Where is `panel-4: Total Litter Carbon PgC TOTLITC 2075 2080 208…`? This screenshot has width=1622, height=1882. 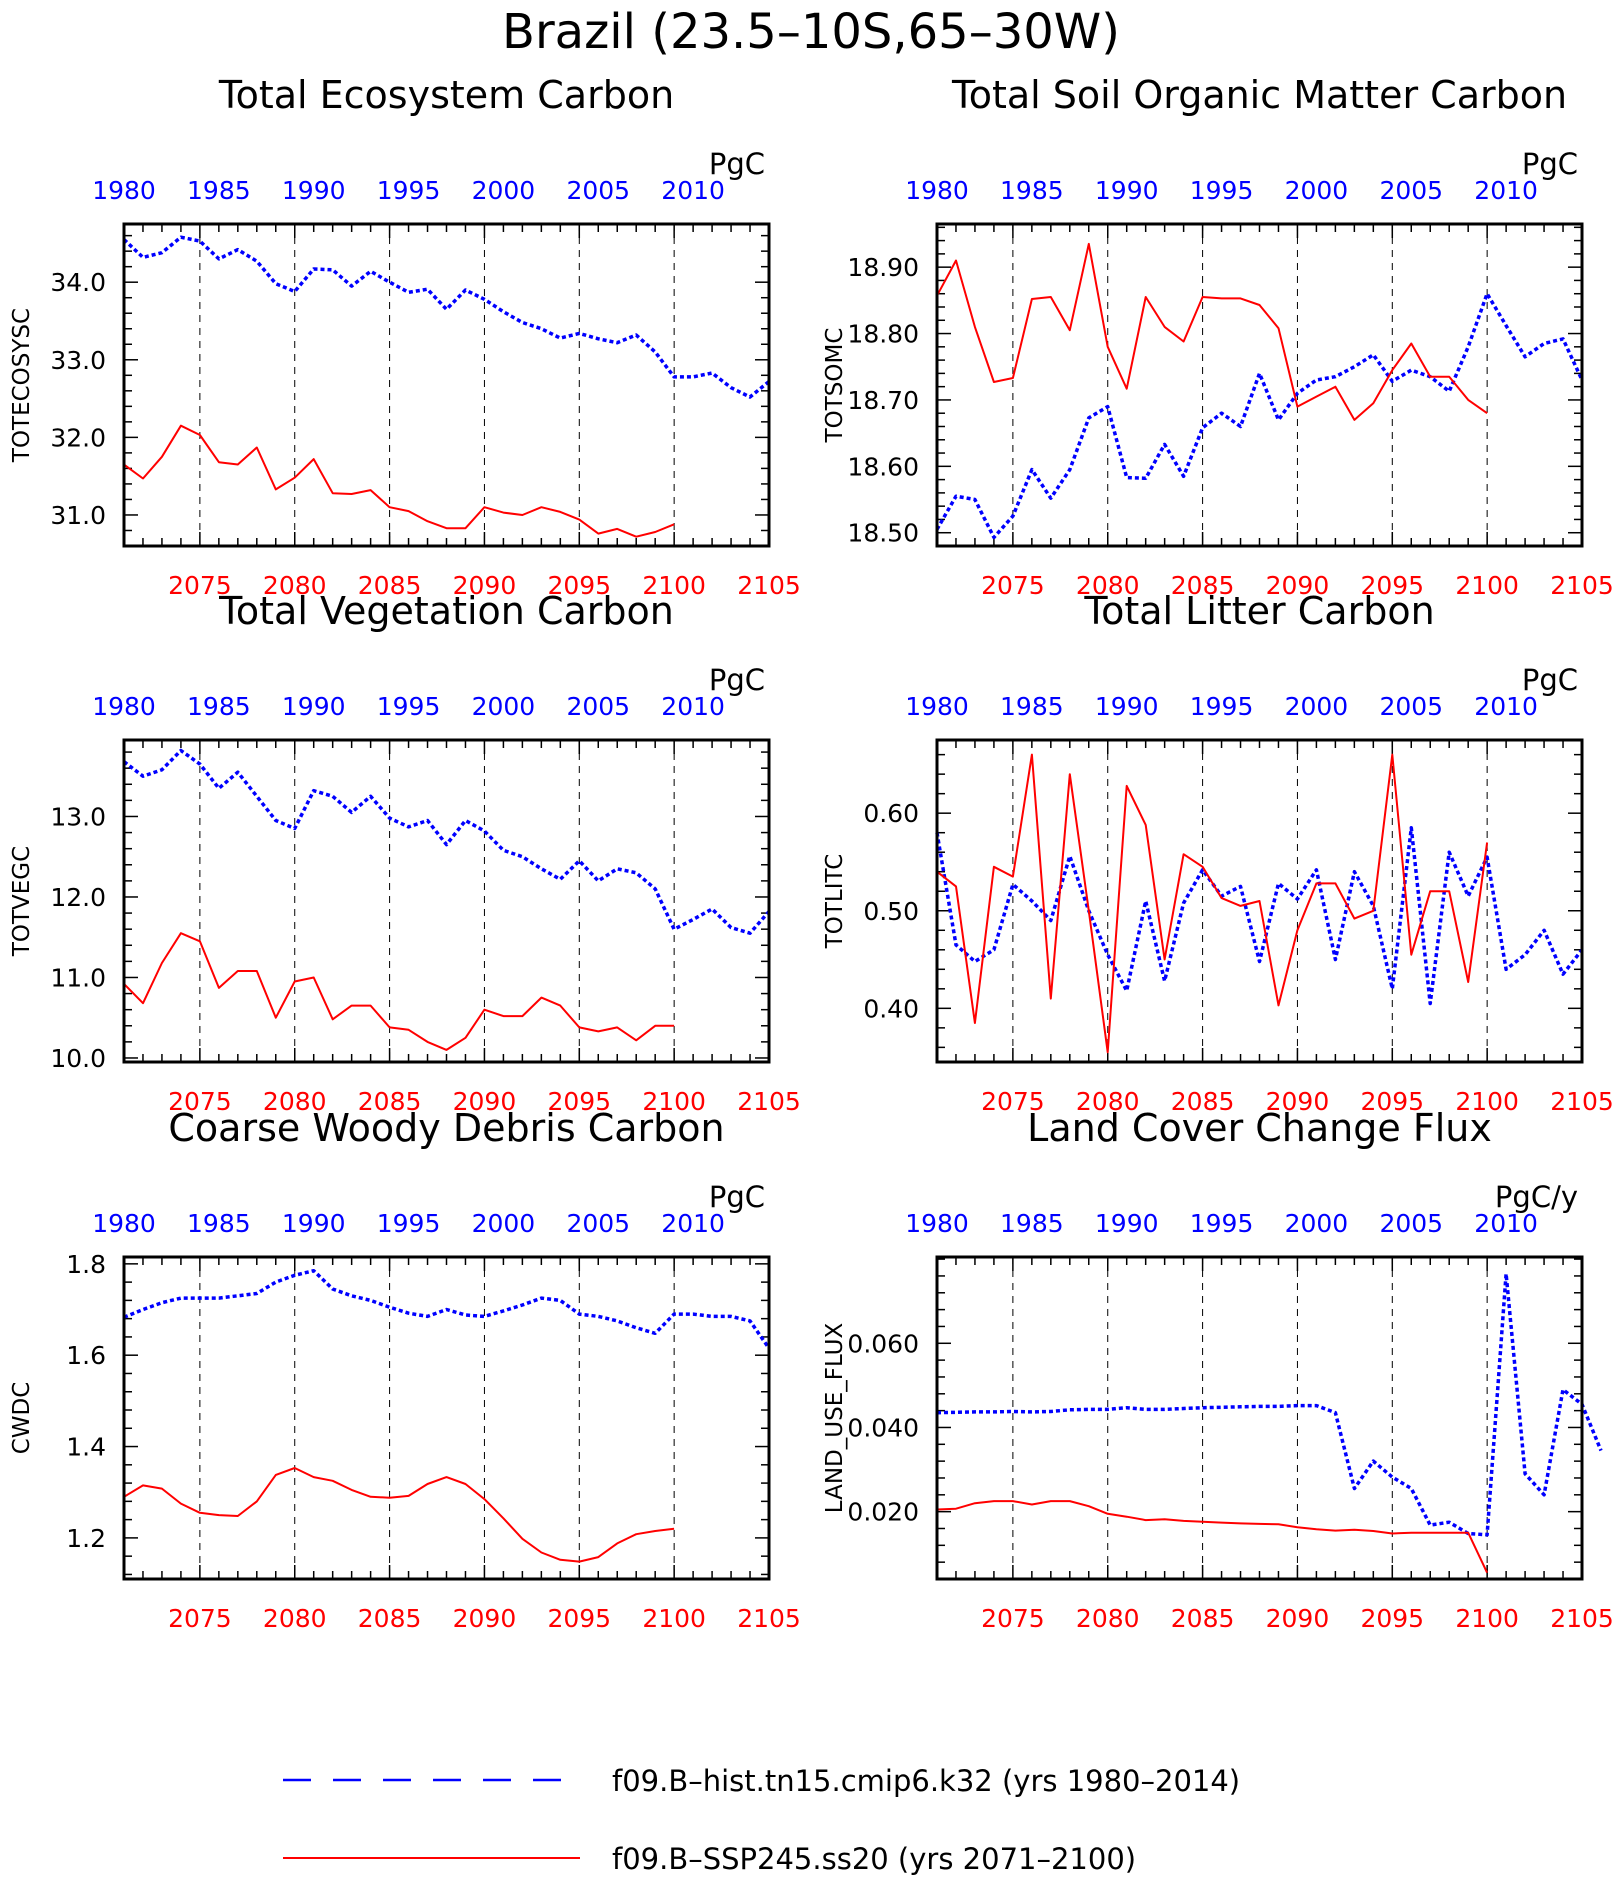
panel-4: Total Litter Carbon PgC TOTLITC 2075 2080 208… is located at coordinates (1218, 852).